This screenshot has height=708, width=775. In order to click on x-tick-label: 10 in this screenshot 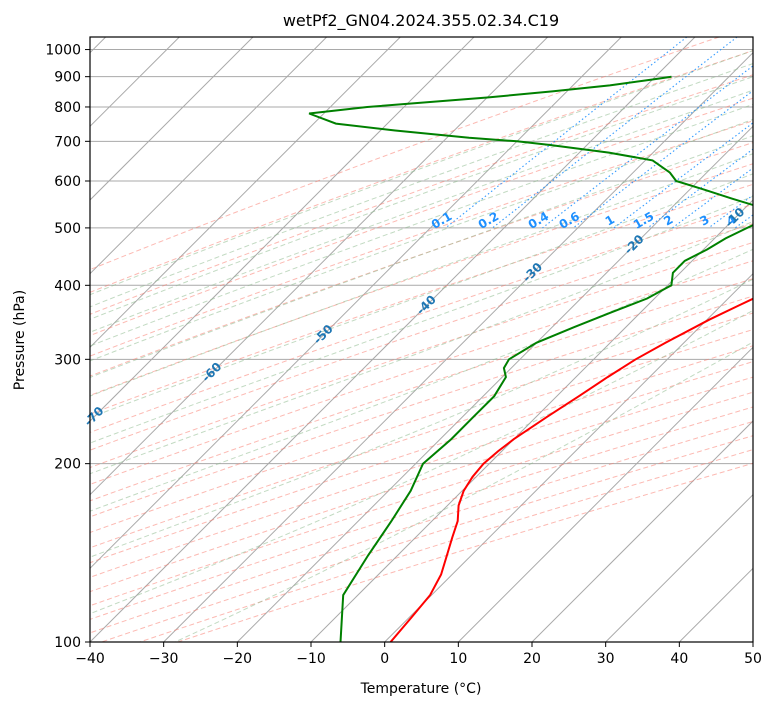, I will do `click(458, 659)`.